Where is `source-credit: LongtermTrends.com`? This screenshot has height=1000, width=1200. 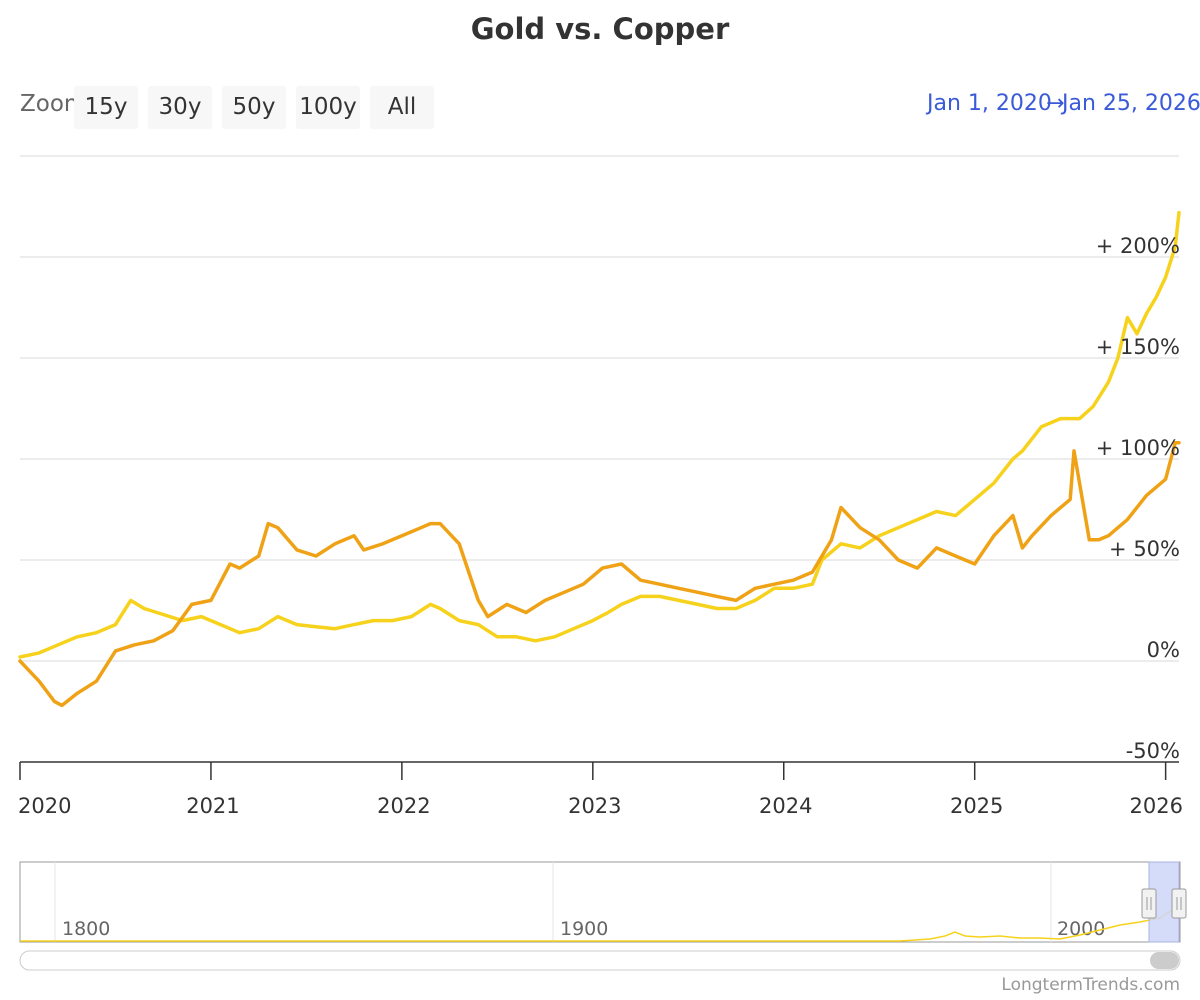
source-credit: LongtermTrends.com is located at coordinates (1090, 985).